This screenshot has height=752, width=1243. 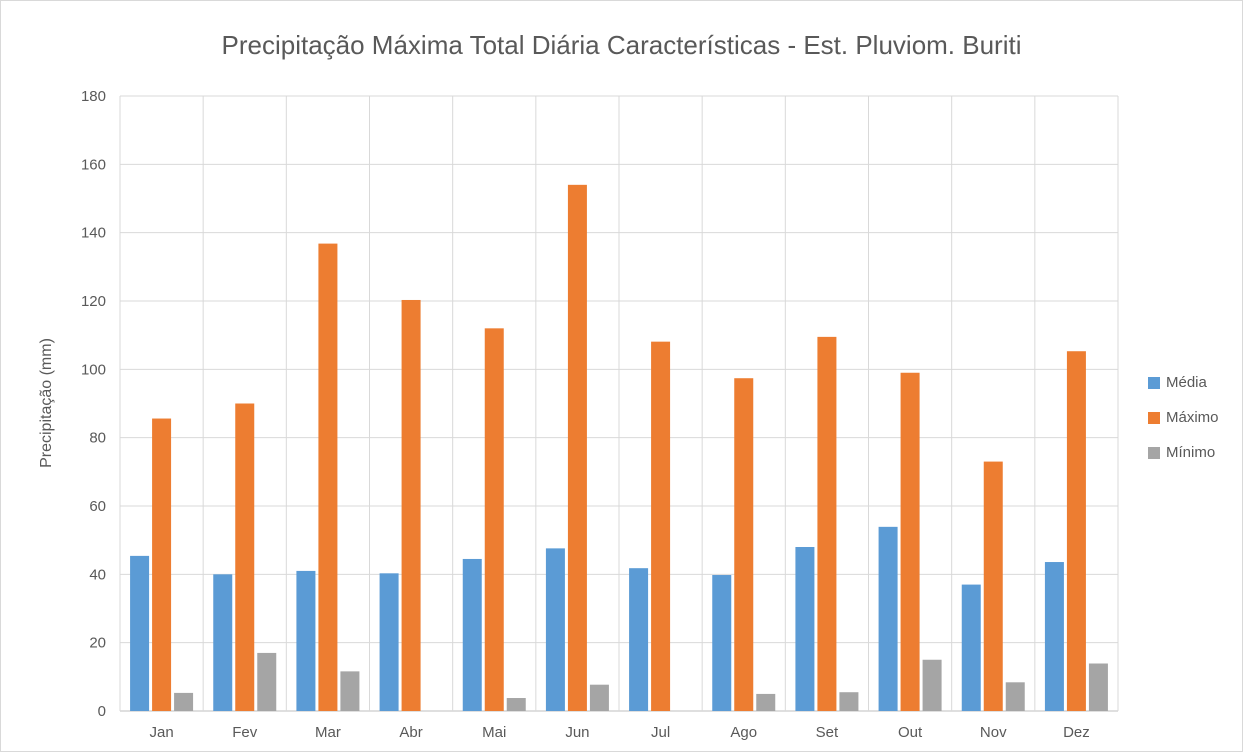 I want to click on bar-mínimo-jan, so click(x=184, y=701).